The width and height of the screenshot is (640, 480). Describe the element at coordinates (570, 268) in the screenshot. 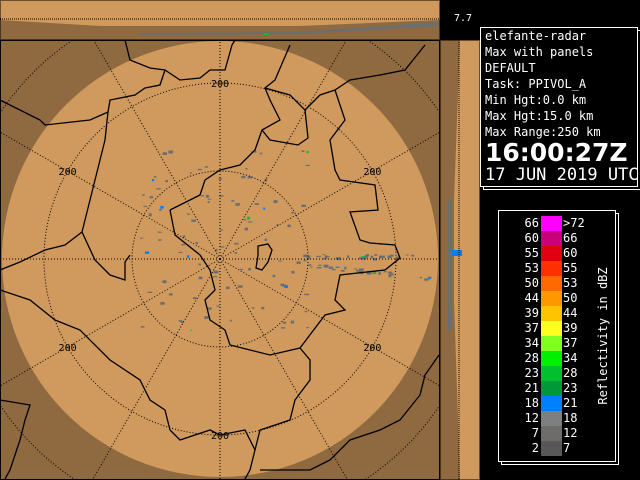

I see `legend-high-value: 55` at that location.